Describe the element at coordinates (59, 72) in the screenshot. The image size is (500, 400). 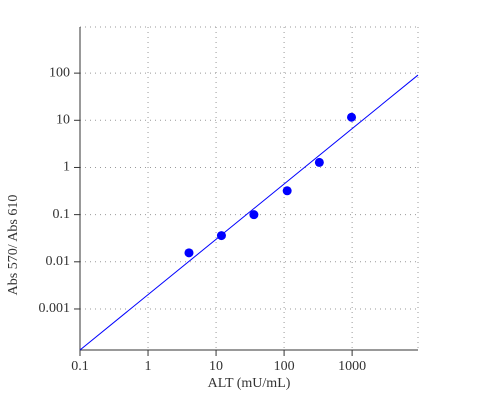
I see `y-tick-label: 100` at that location.